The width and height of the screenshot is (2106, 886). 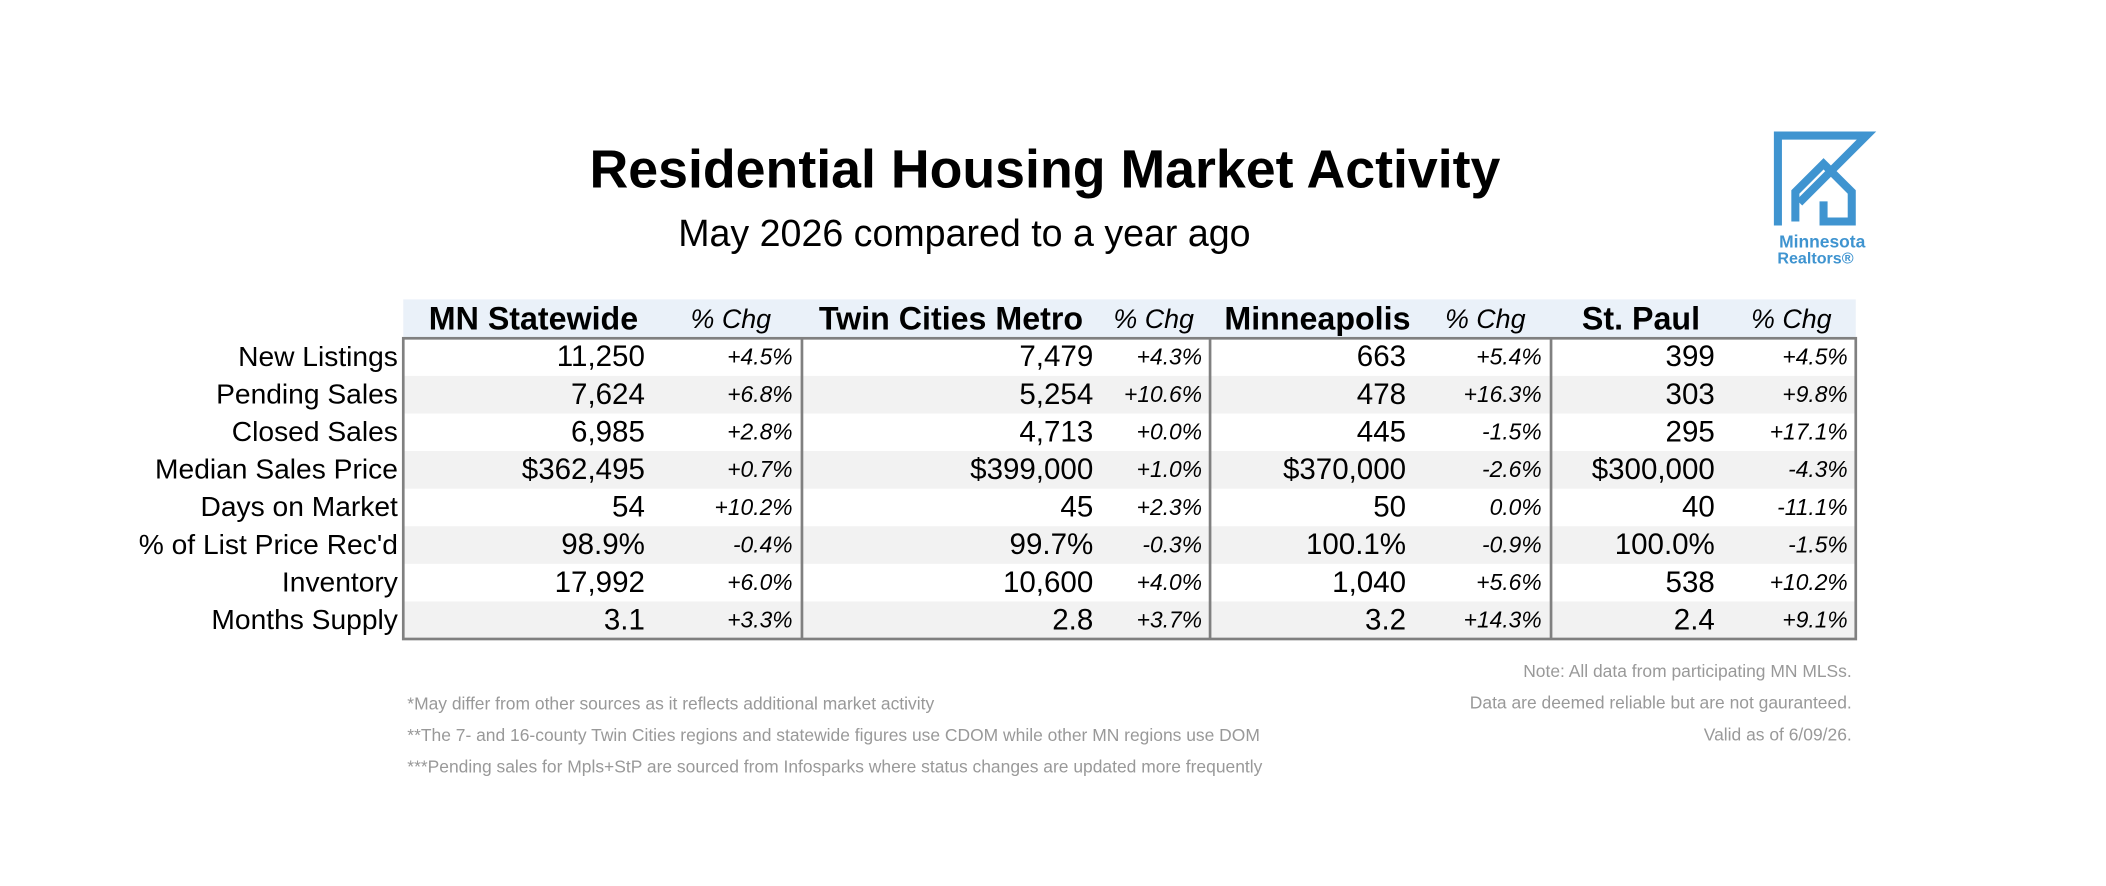 What do you see at coordinates (1031, 469) in the screenshot?
I see `cell-value: $399,000` at bounding box center [1031, 469].